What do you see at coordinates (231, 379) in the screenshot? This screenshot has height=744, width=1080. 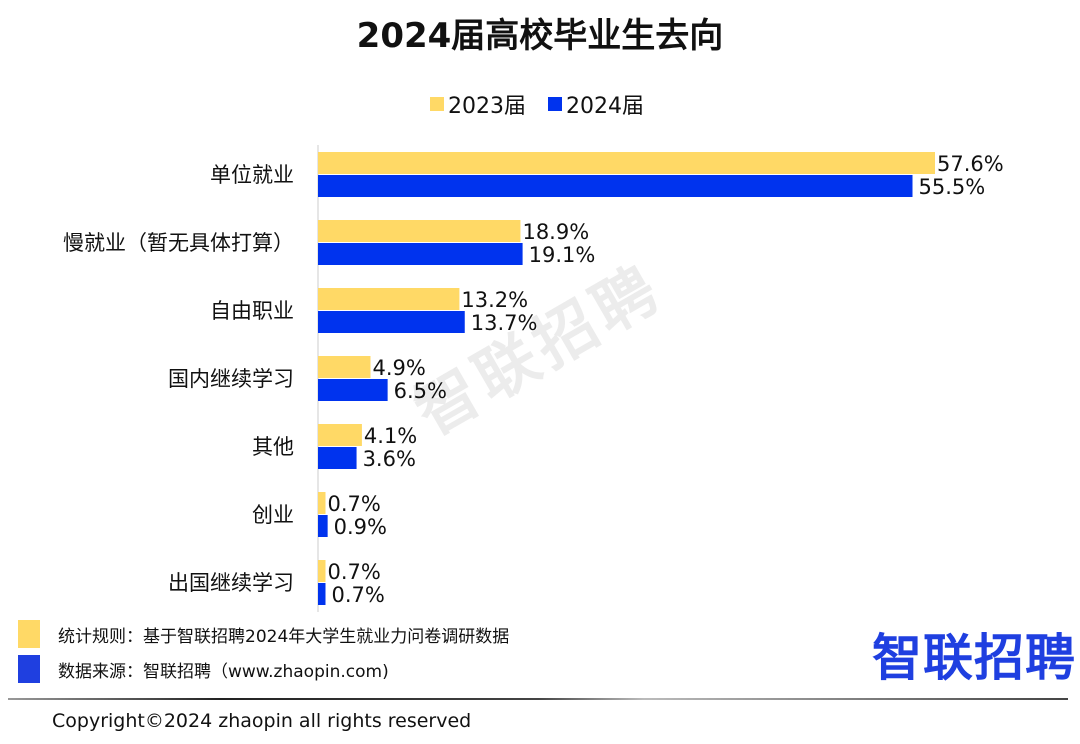 I see `category-label: 国内继续学习` at bounding box center [231, 379].